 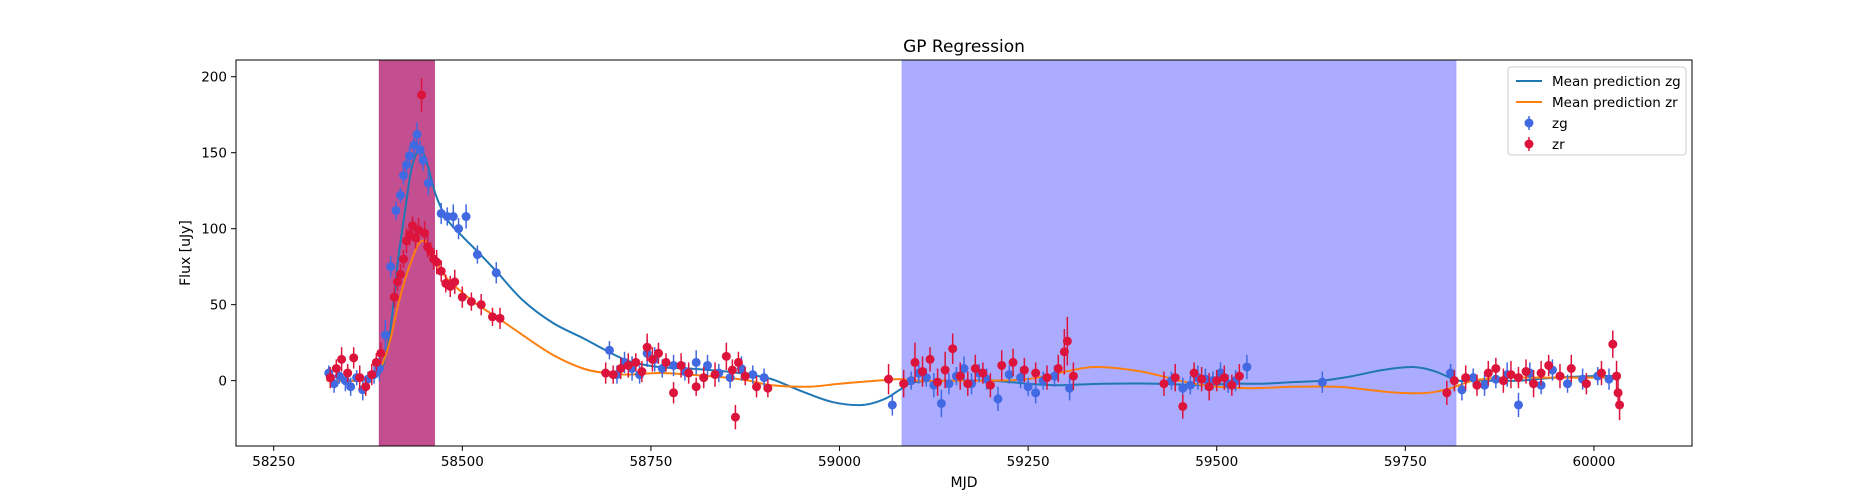 What do you see at coordinates (1529, 144) in the screenshot?
I see `legend-marker-swatch` at bounding box center [1529, 144].